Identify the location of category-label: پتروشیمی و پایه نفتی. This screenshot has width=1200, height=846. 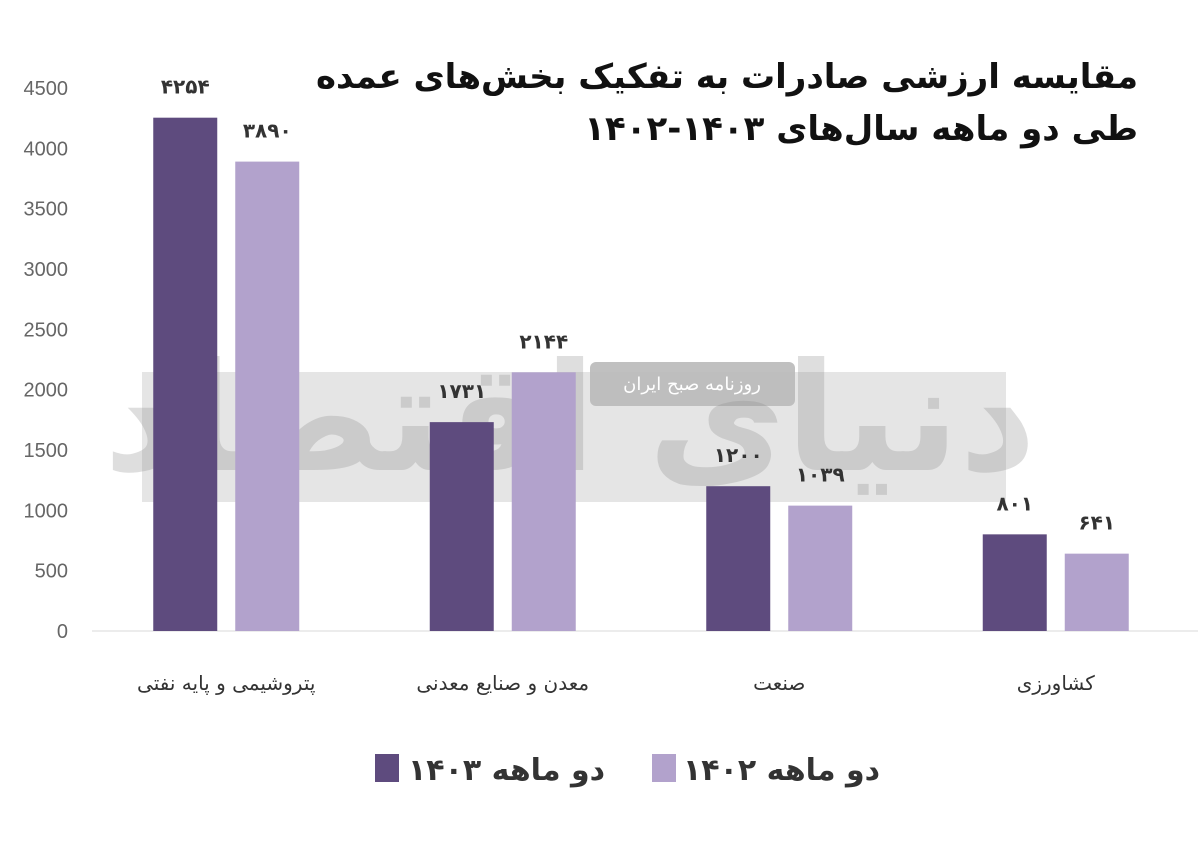
(226, 683).